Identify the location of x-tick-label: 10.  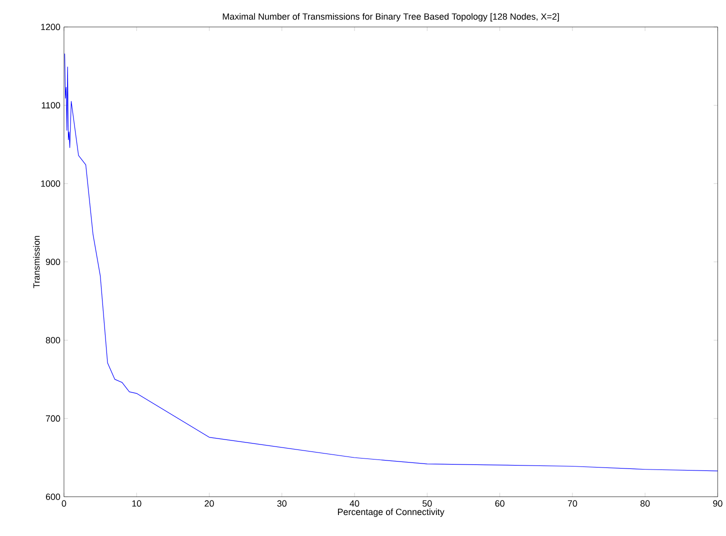
(137, 503).